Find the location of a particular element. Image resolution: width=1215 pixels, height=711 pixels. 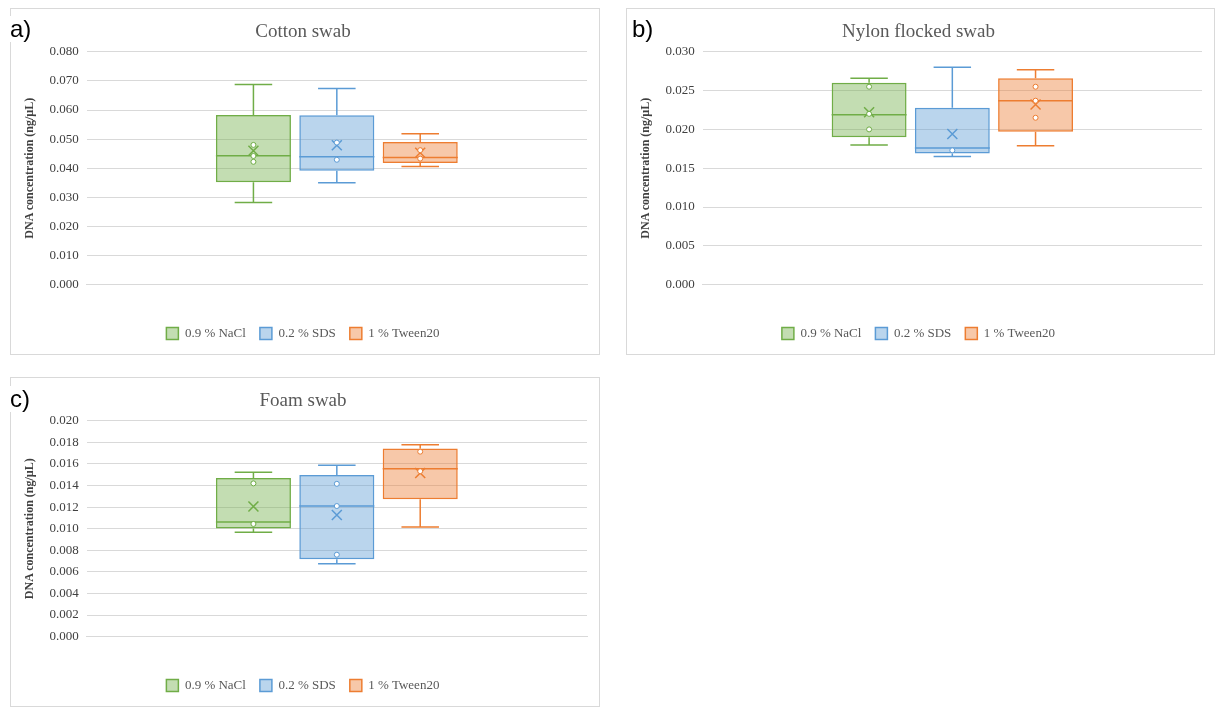

y-tick-label: 0.070 is located at coordinates (64, 80).